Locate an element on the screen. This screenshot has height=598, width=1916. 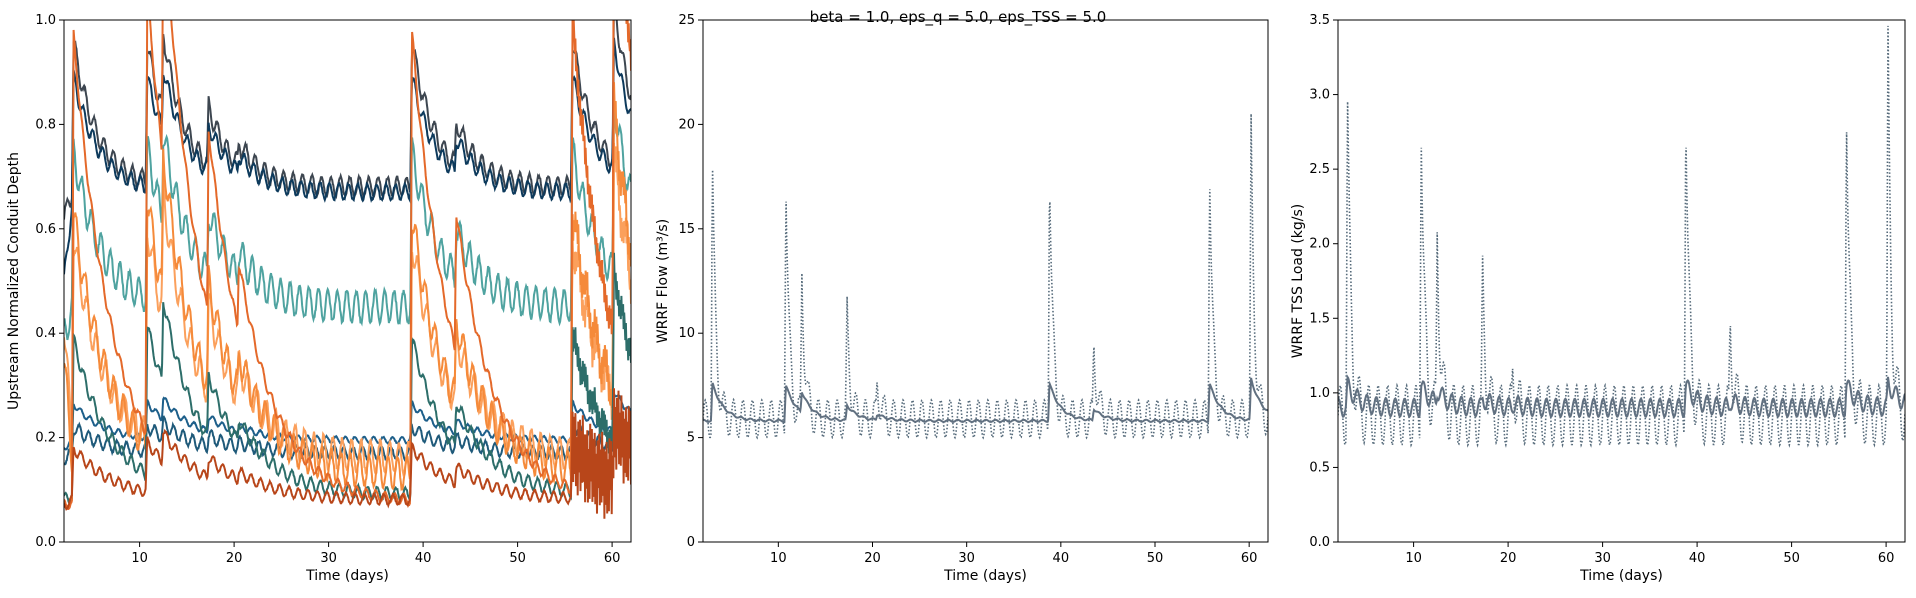
y-tick-label: 2.5 is located at coordinates (1319, 169).